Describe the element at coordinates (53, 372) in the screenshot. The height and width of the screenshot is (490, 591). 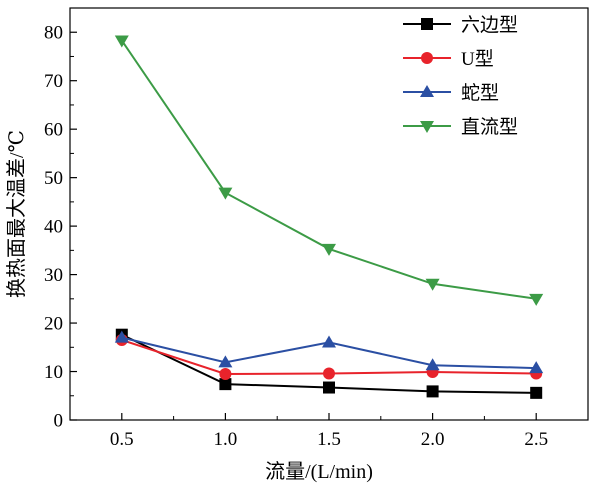
I see `y-tick-label: 10` at that location.